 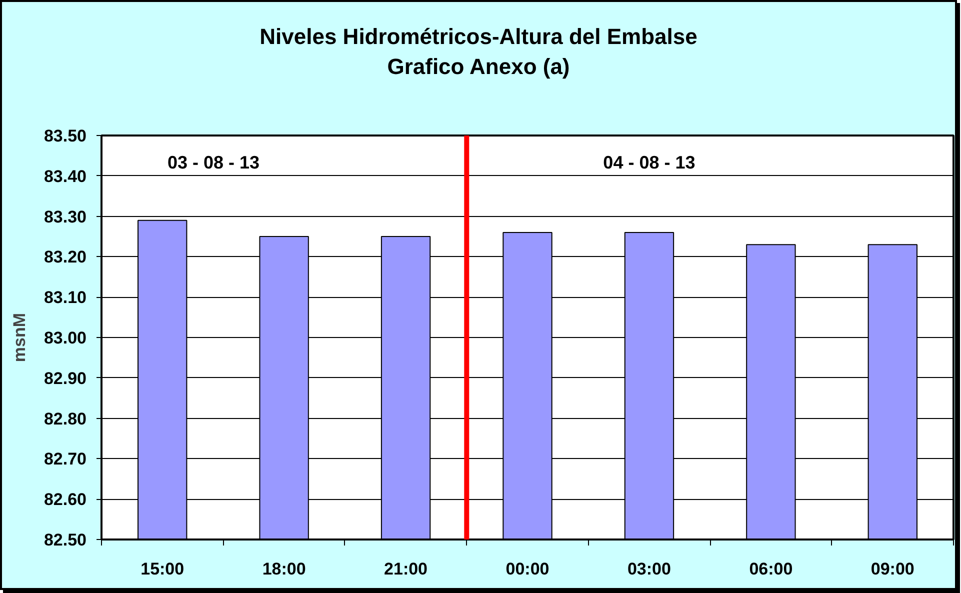 What do you see at coordinates (65, 540) in the screenshot?
I see `y-tick-label: 82.50` at bounding box center [65, 540].